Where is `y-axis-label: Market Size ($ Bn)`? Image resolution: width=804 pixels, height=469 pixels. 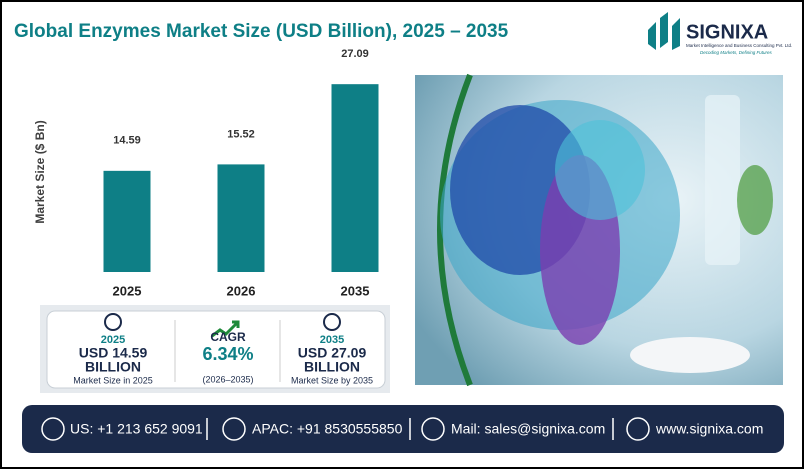
y-axis-label: Market Size ($ Bn) is located at coordinates (40, 171).